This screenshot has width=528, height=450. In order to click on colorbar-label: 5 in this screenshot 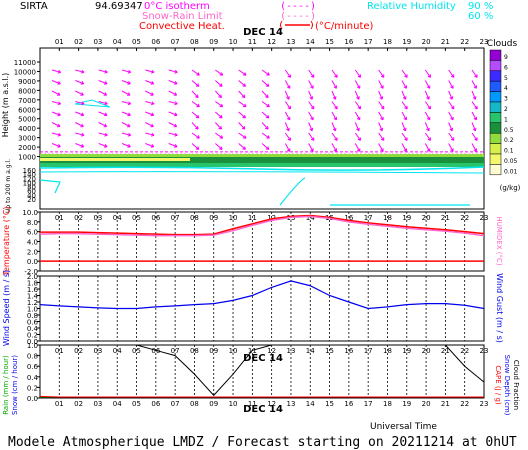, I will do `click(506, 78)`.